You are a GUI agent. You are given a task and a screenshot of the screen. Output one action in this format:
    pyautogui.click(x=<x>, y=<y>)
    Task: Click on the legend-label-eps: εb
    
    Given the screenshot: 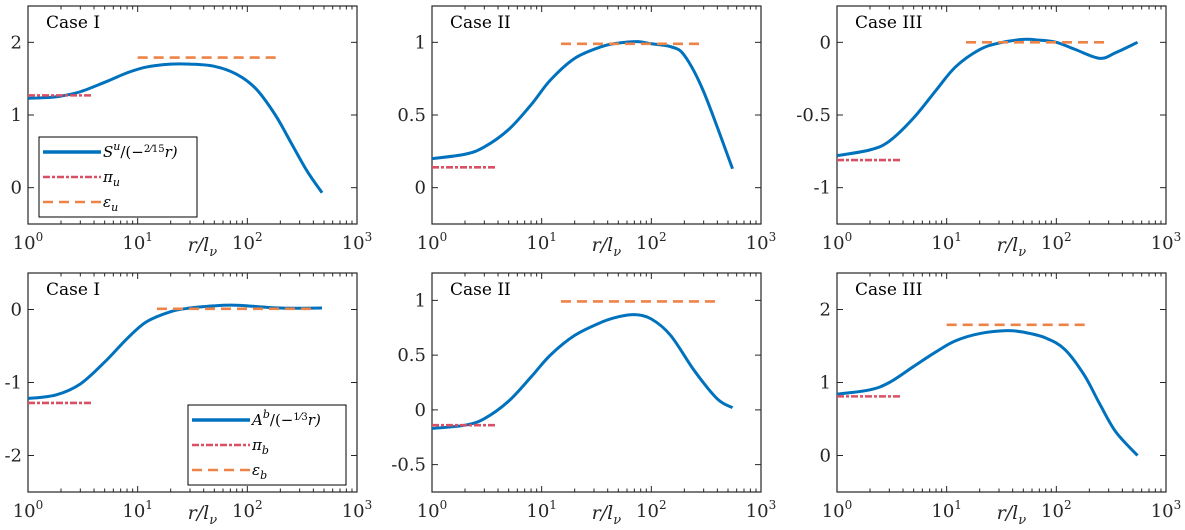 What is the action you would take?
    pyautogui.click(x=259, y=471)
    